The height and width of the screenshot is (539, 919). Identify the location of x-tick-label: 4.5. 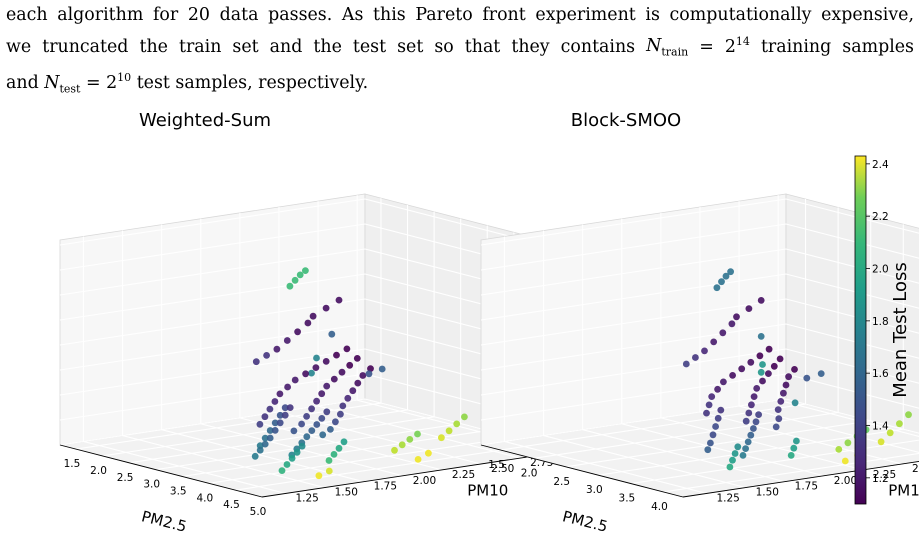
(231, 505).